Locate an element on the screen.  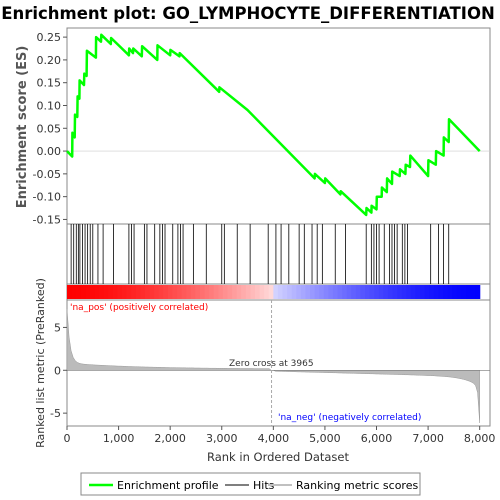
metric-tick-label: 5 is located at coordinates (57, 327).